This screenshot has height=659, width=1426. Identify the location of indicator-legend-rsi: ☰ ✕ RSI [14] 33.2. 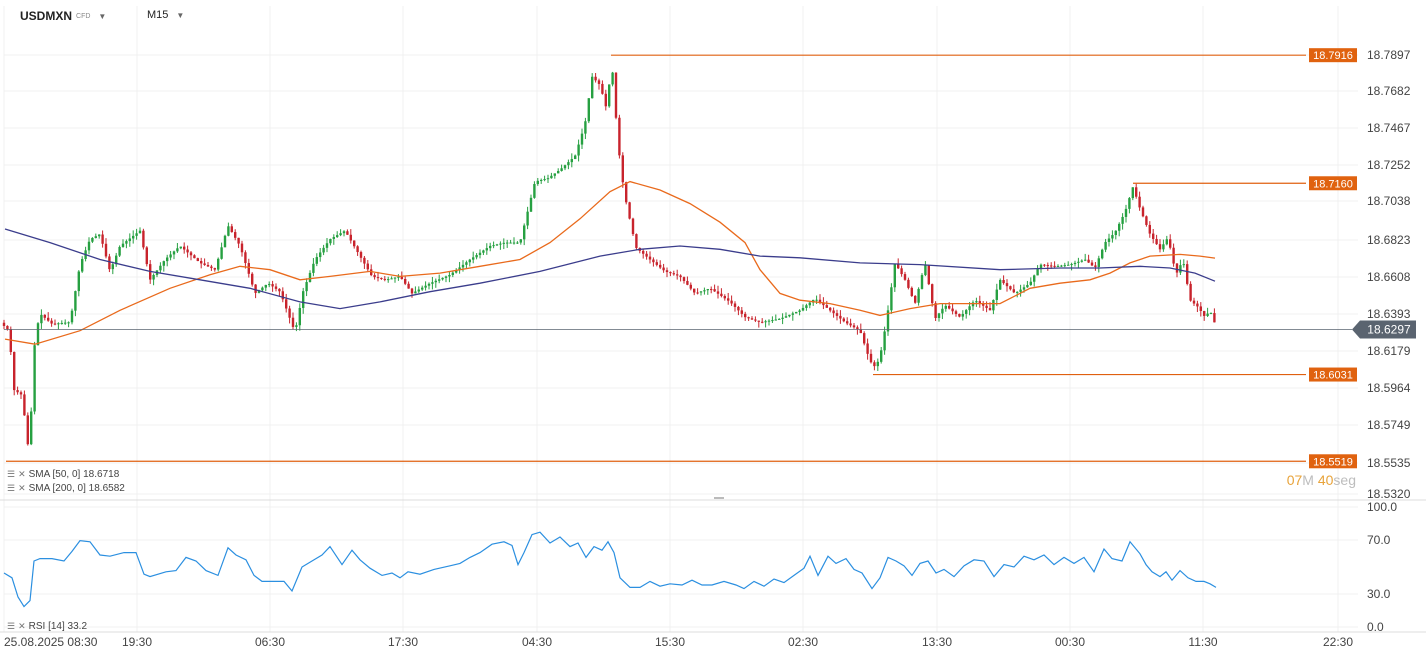
(47, 626).